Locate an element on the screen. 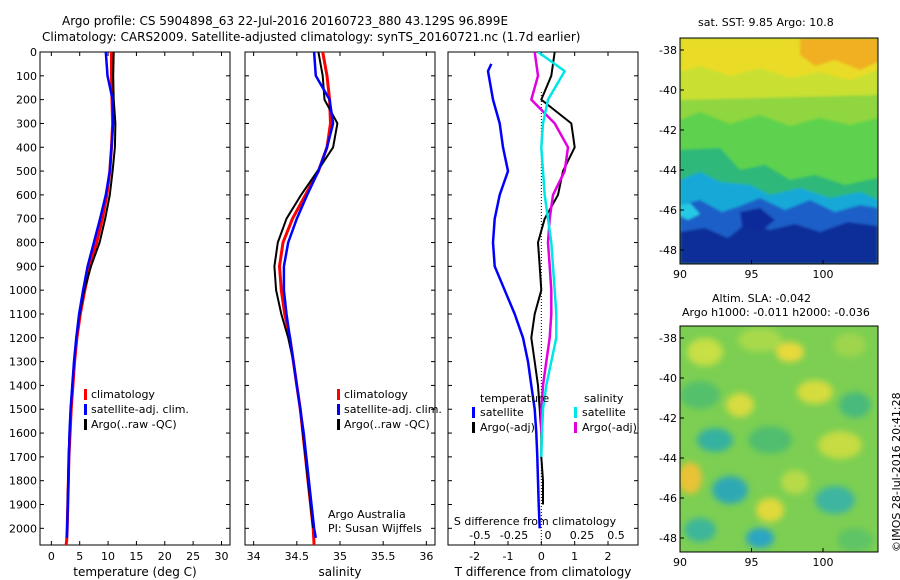 The image size is (900, 580). map-x-tick-label: 90 is located at coordinates (680, 274).